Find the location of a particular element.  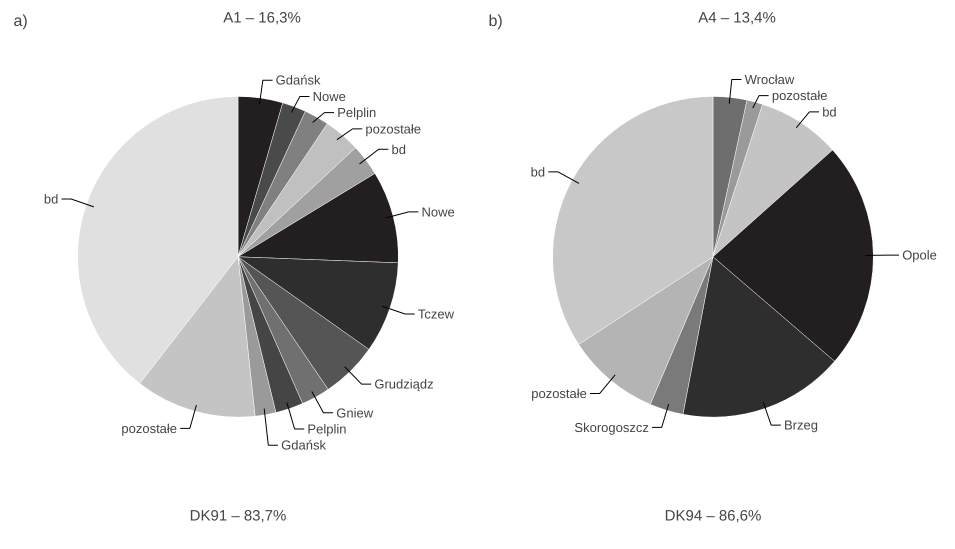

slice-label: Brzeg is located at coordinates (801, 425).